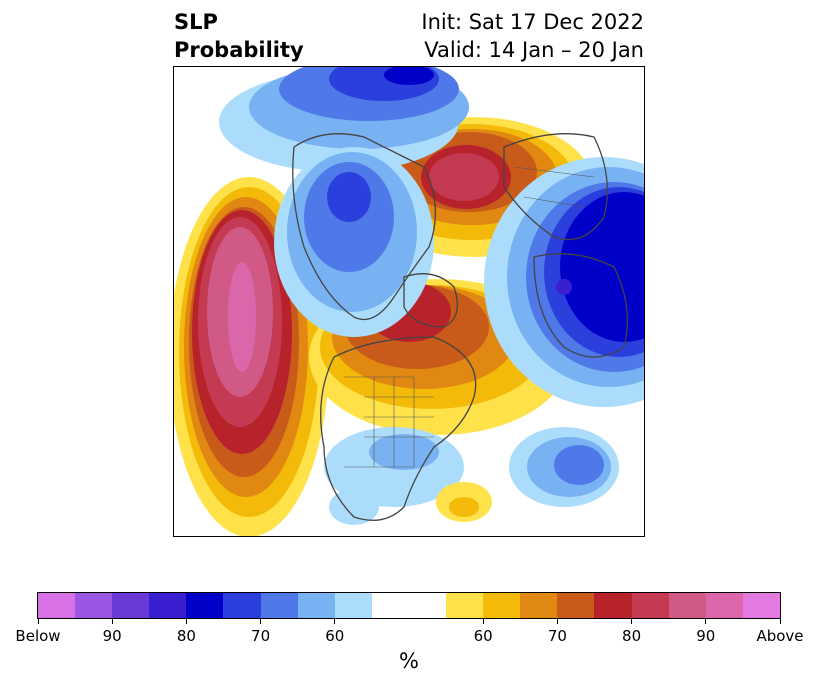 The width and height of the screenshot is (819, 686). I want to click on atlantic-high-core, so click(464, 507).